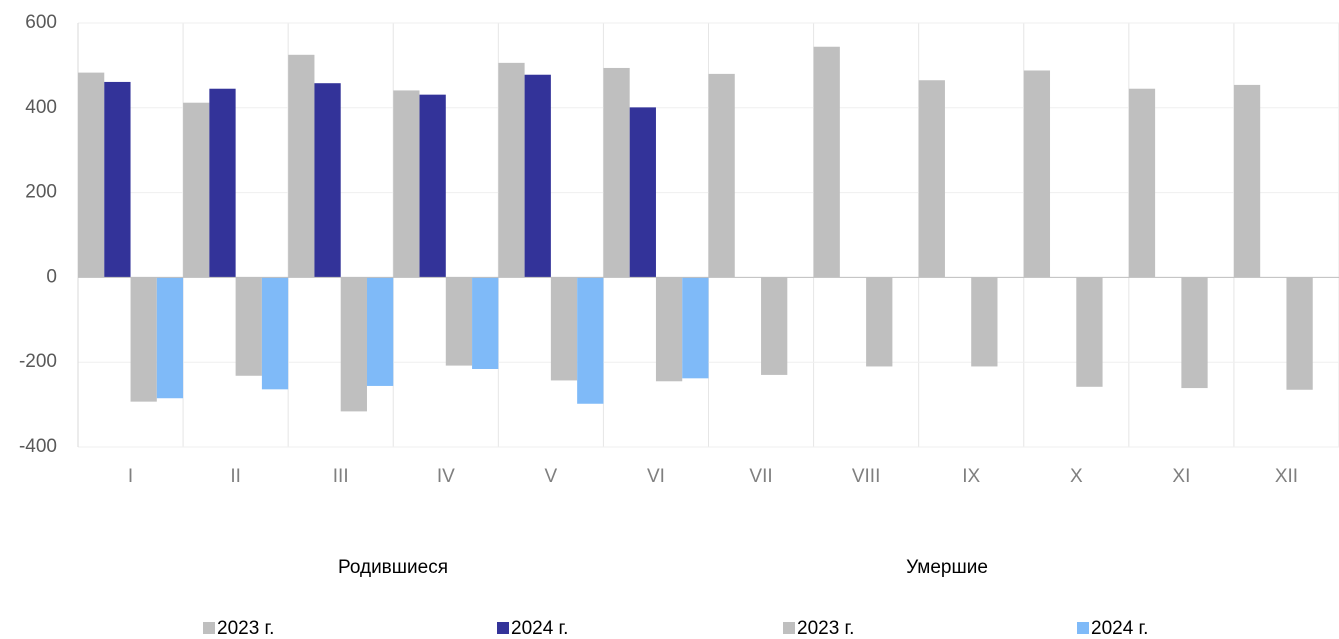  Describe the element at coordinates (130, 476) in the screenshot. I see `x-tick-label: I` at that location.